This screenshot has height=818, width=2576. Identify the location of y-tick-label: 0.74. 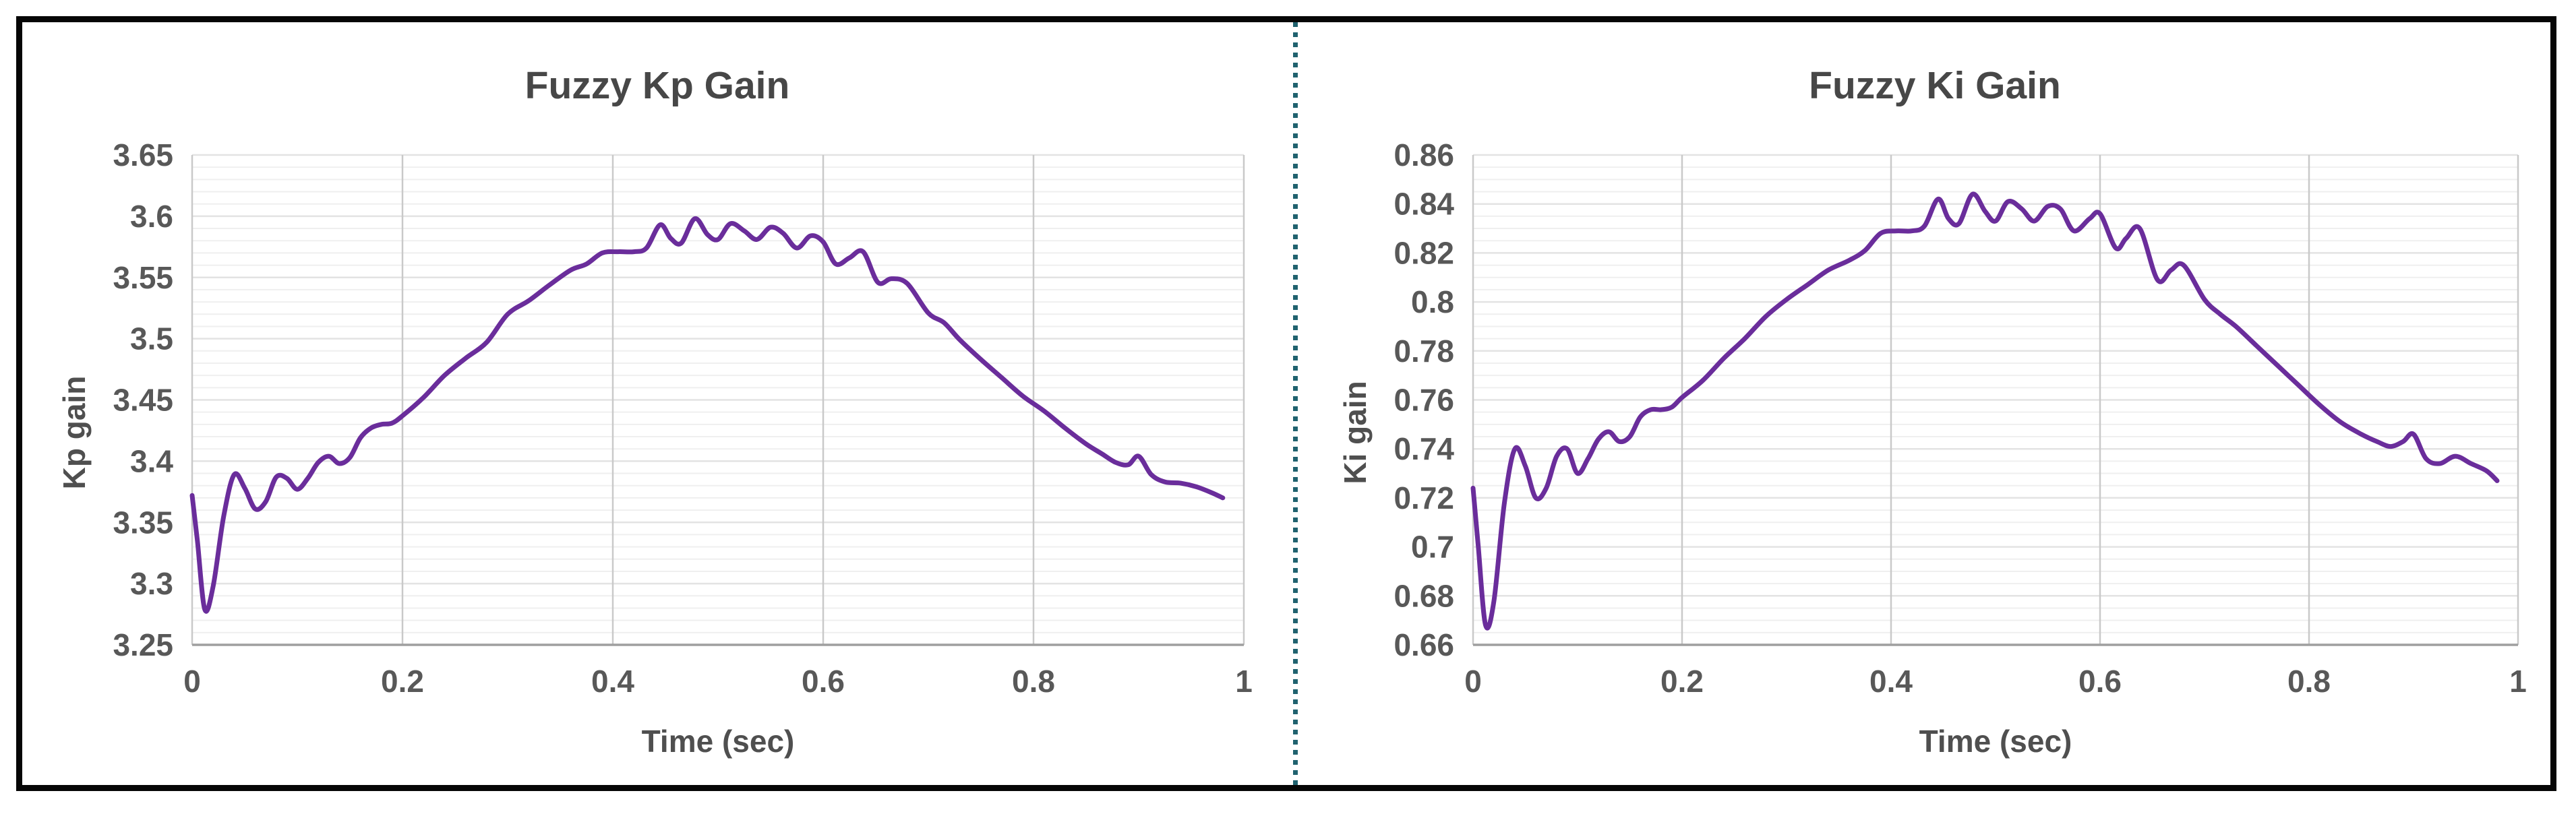
(1424, 448).